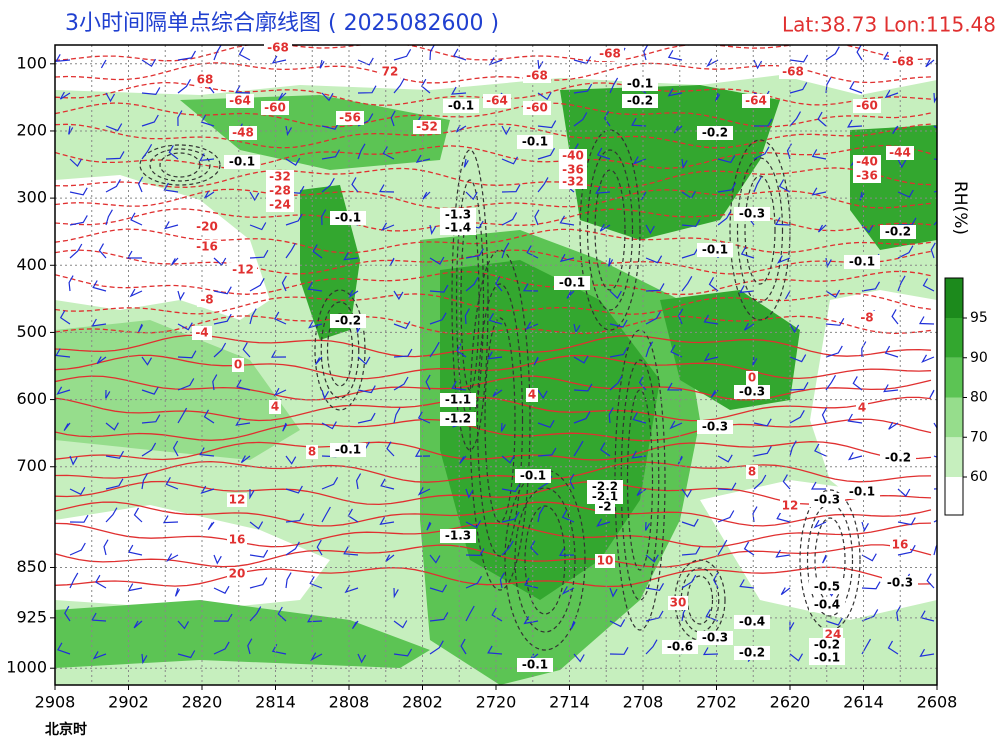  I want to click on contour-label: 4, so click(275, 407).